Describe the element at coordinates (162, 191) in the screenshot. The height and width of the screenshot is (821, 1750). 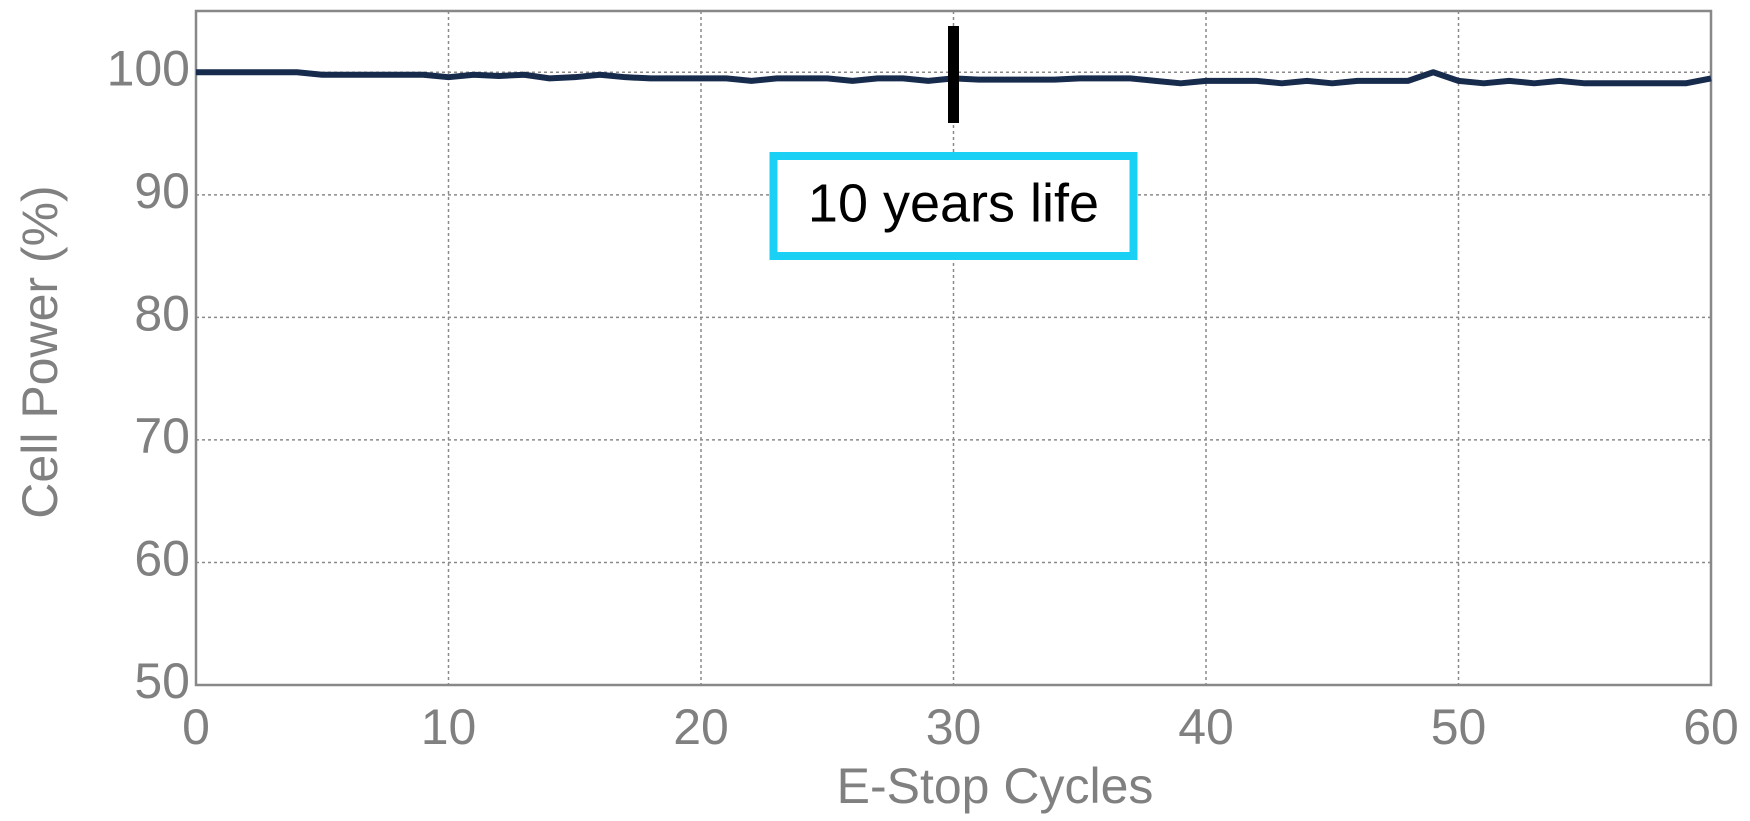
I see `y-tick-label: 90` at that location.